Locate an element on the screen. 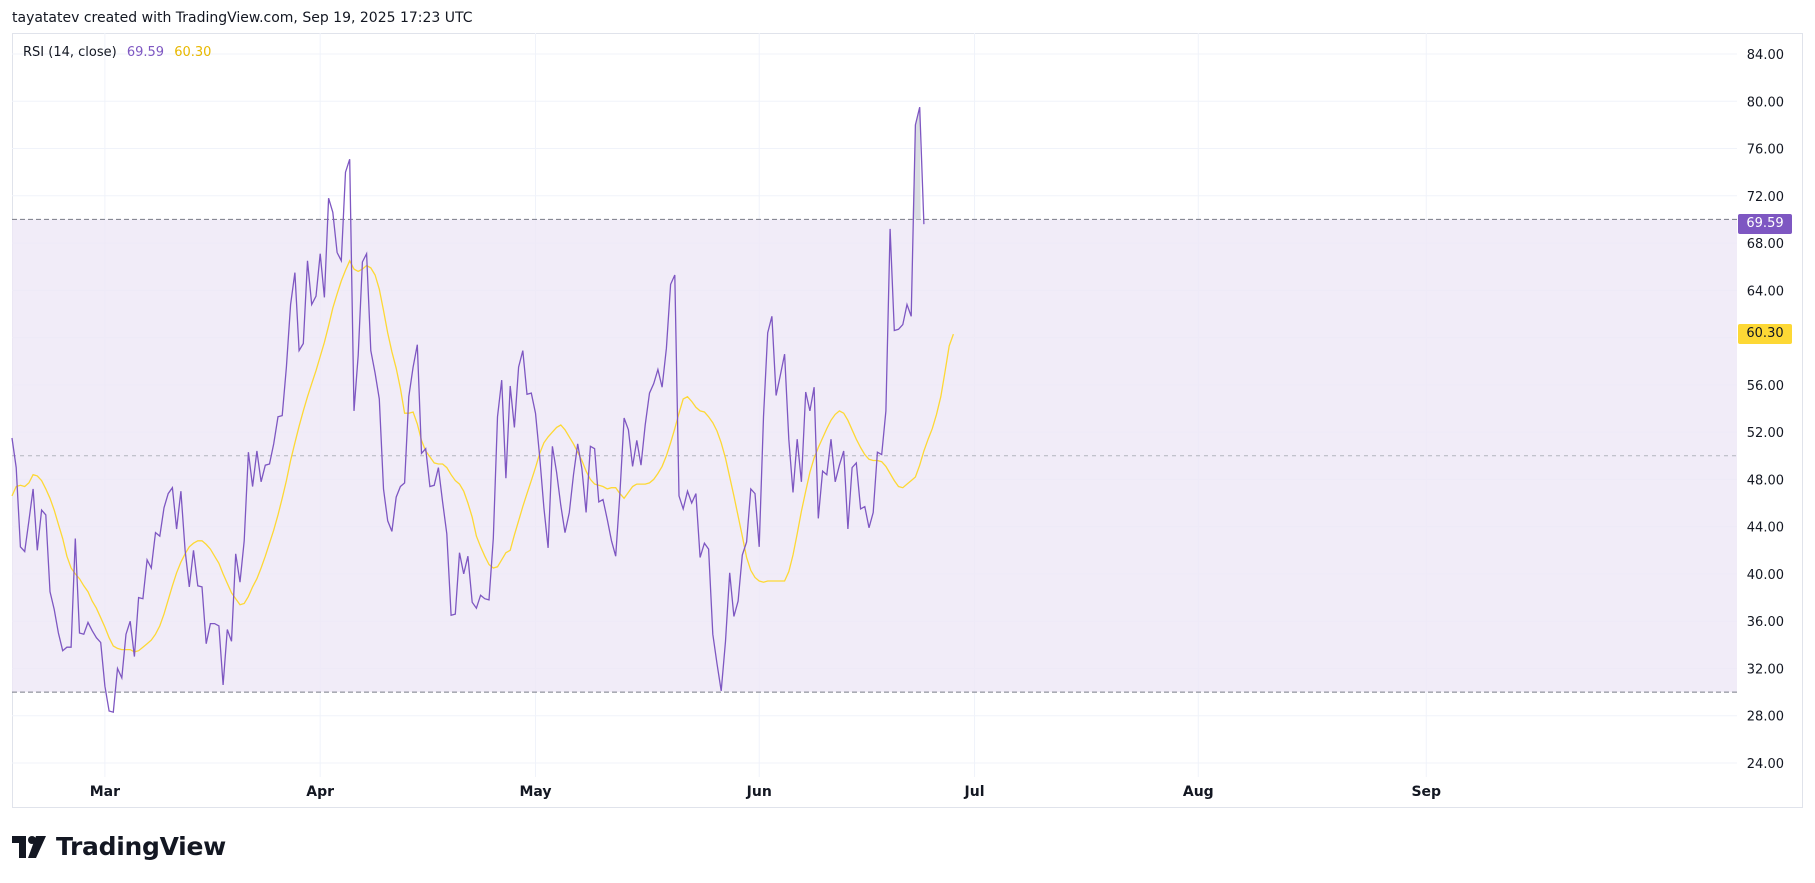 The image size is (1815, 883). y-tick-label: 76.00 is located at coordinates (1765, 150).